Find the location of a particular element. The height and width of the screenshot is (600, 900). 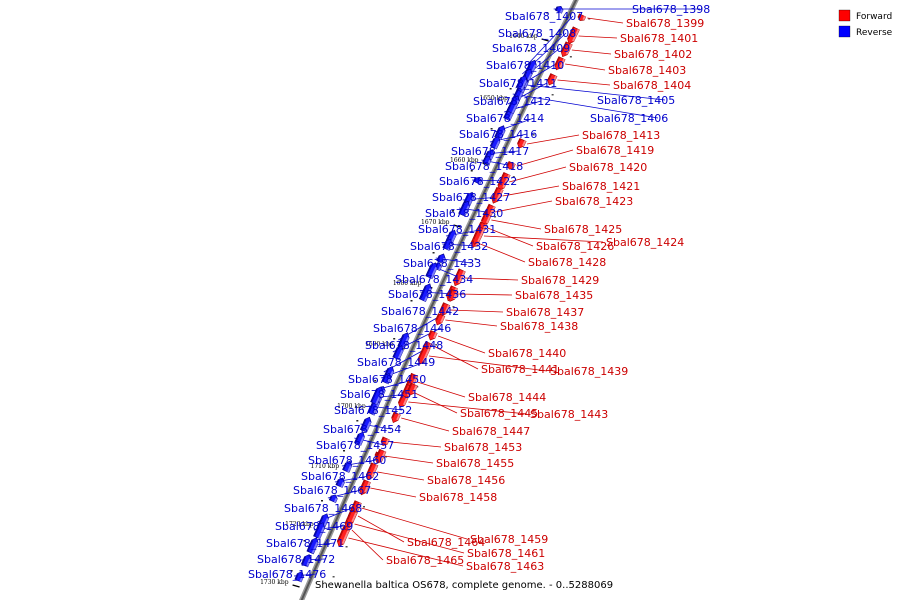

reverse-gene-label-sbal678_1410: Sbal678_1410 is located at coordinates (525, 65).